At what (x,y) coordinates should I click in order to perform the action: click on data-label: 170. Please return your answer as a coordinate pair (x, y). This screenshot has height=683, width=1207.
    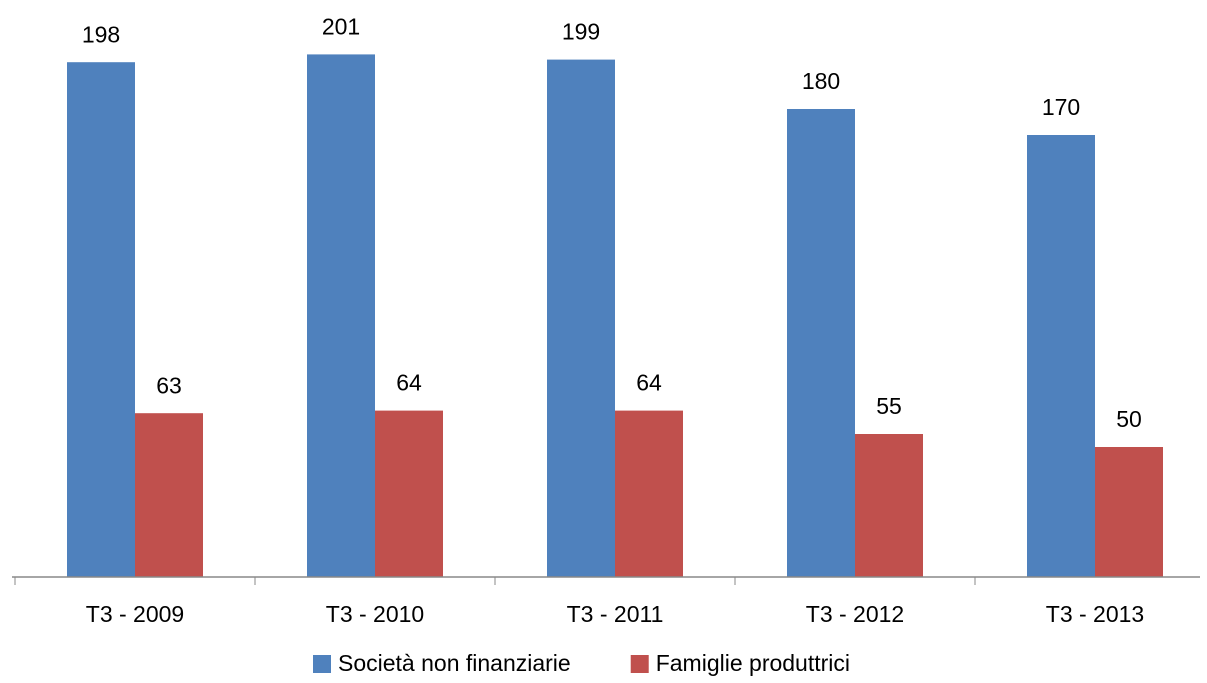
    Looking at the image, I should click on (1061, 107).